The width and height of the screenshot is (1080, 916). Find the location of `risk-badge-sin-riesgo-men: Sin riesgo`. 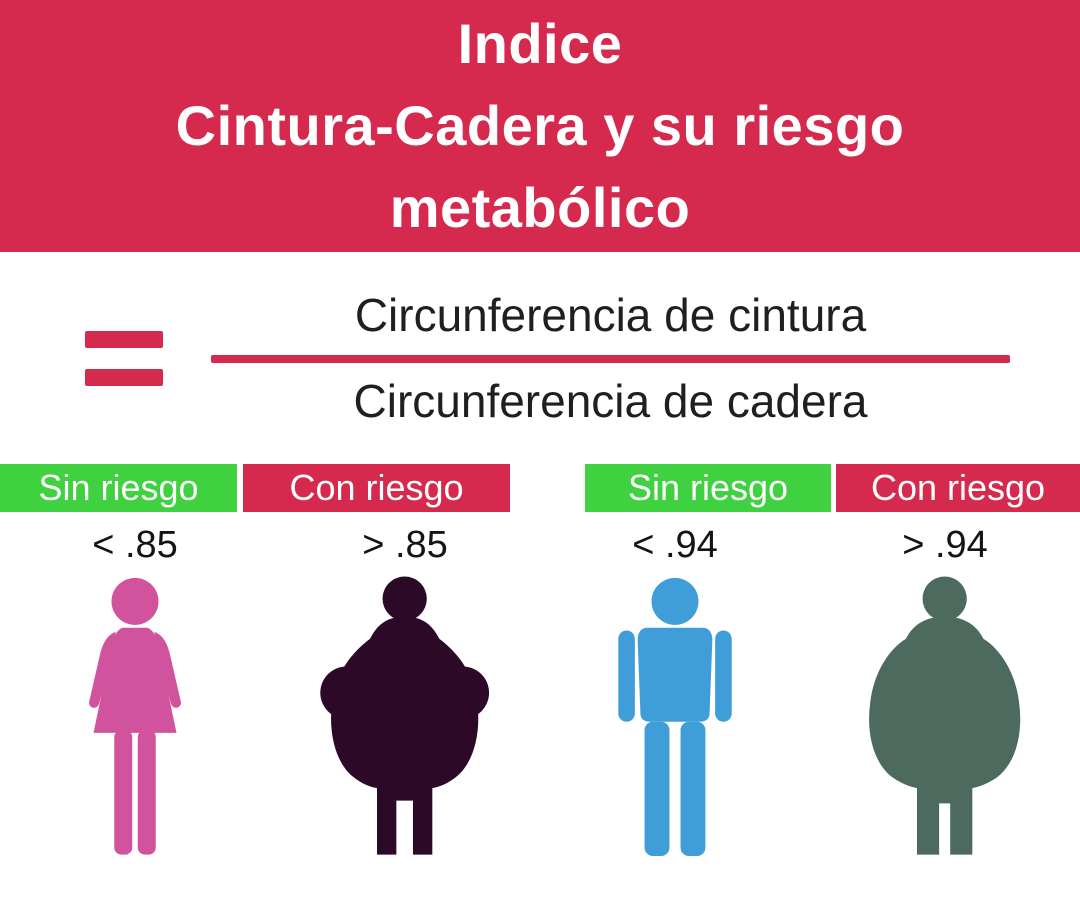

risk-badge-sin-riesgo-men: Sin riesgo is located at coordinates (708, 488).